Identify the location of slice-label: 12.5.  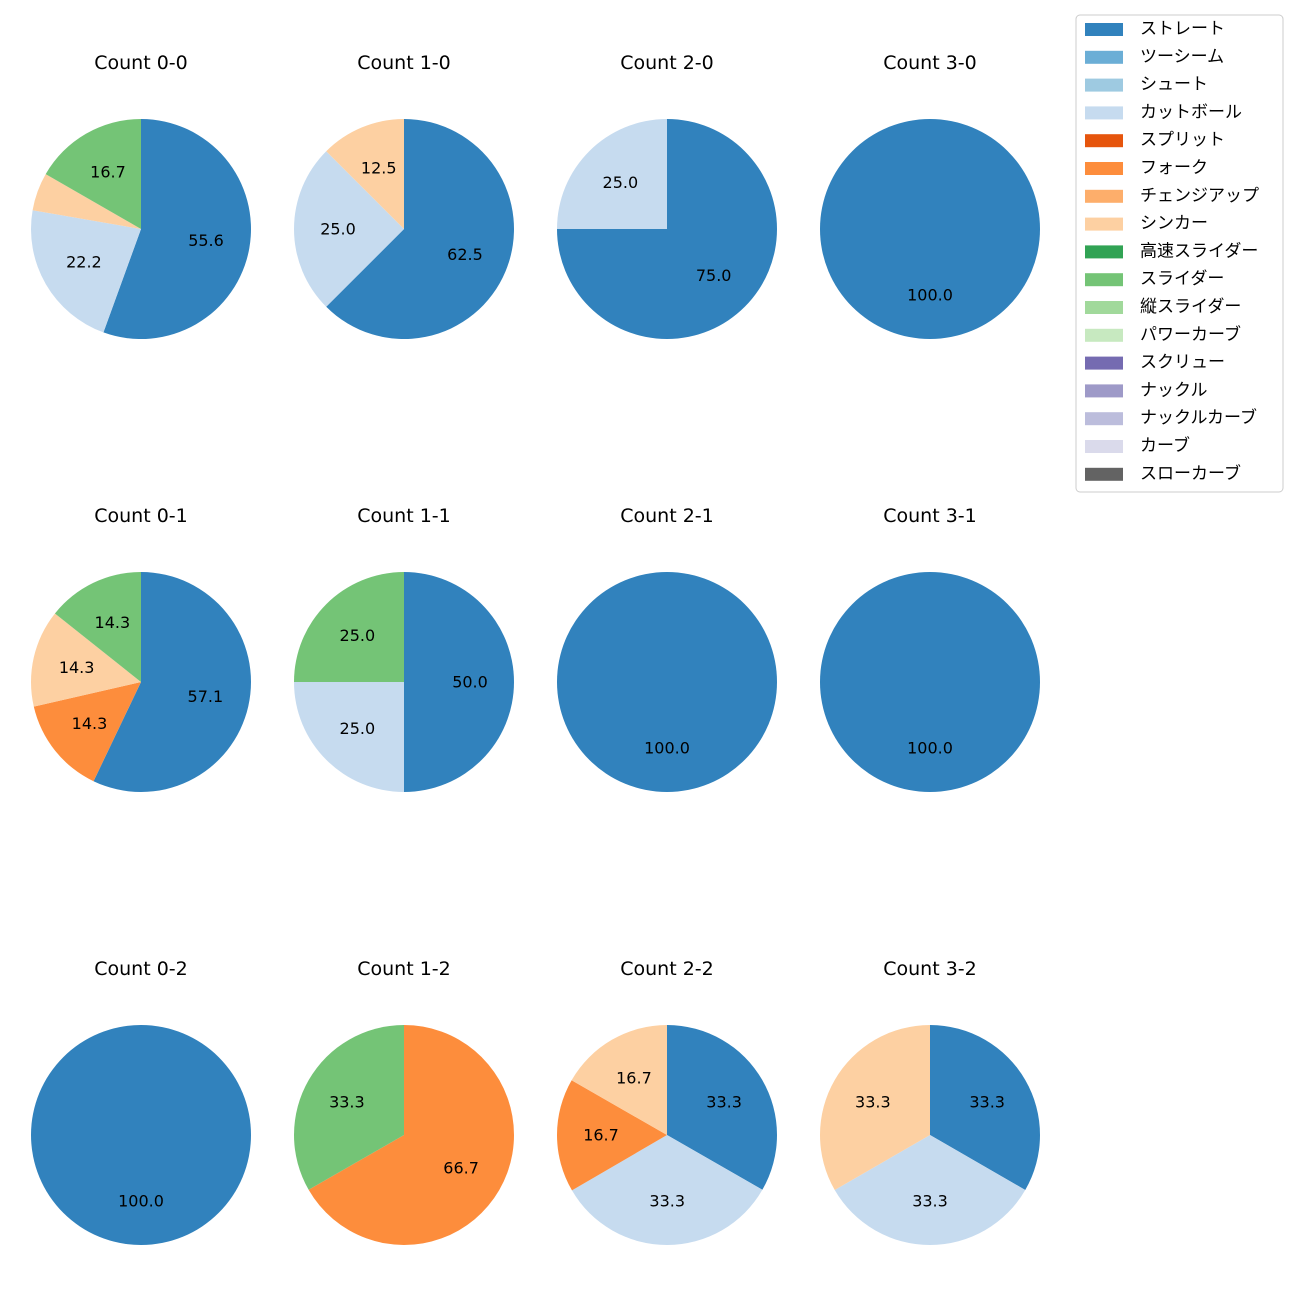
(379, 168).